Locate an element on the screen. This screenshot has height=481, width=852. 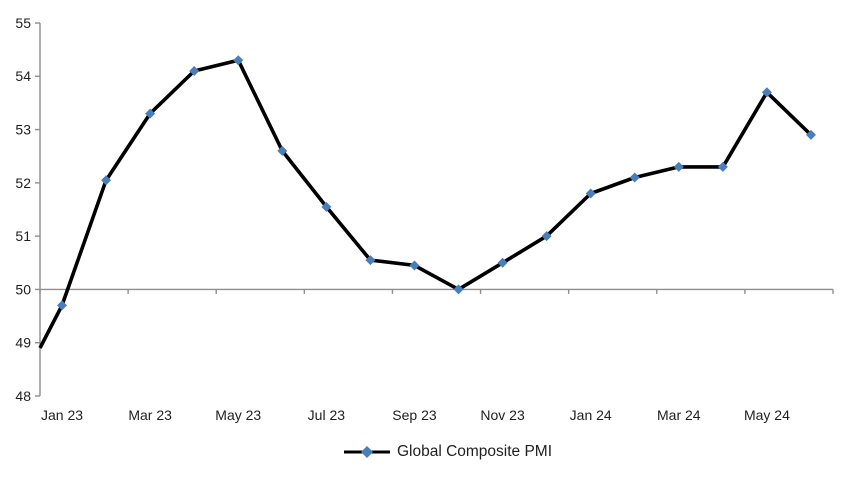
x-tick-label: May 23 is located at coordinates (238, 415).